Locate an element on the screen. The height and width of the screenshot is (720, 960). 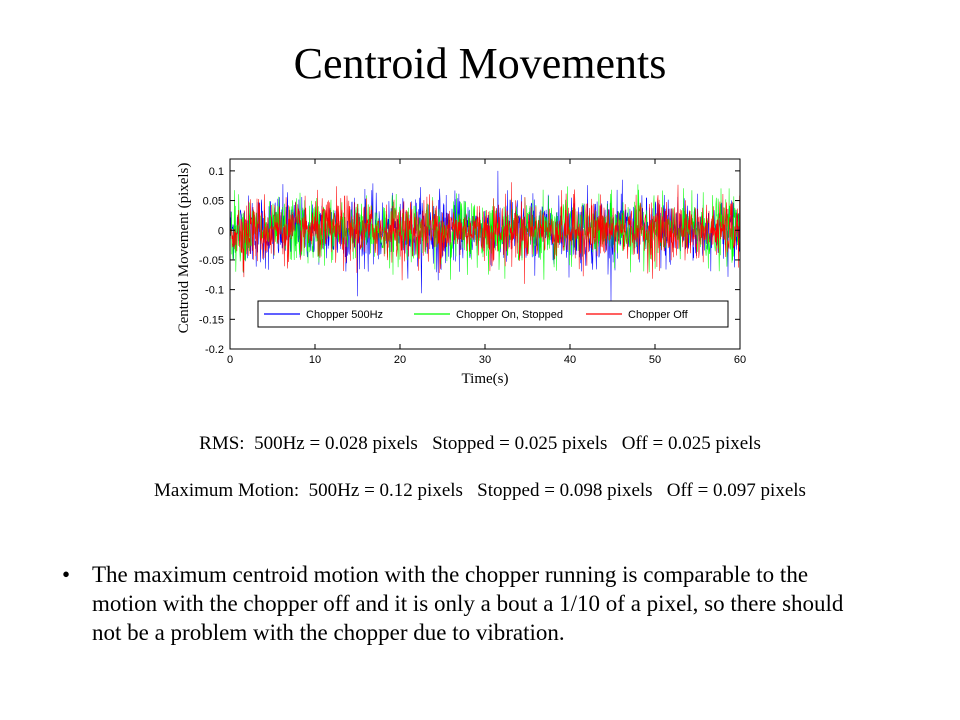
series-traces is located at coordinates (485, 236).